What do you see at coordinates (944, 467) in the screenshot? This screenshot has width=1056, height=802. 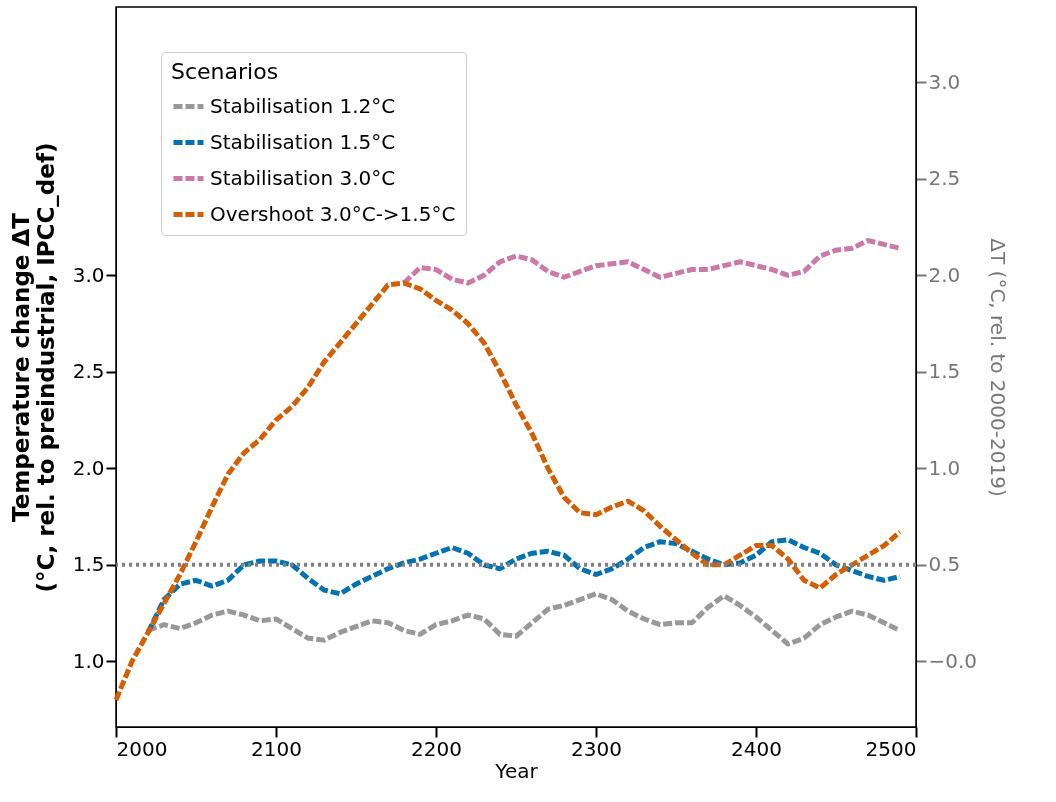 I see `y2-tick-label: 1.0` at bounding box center [944, 467].